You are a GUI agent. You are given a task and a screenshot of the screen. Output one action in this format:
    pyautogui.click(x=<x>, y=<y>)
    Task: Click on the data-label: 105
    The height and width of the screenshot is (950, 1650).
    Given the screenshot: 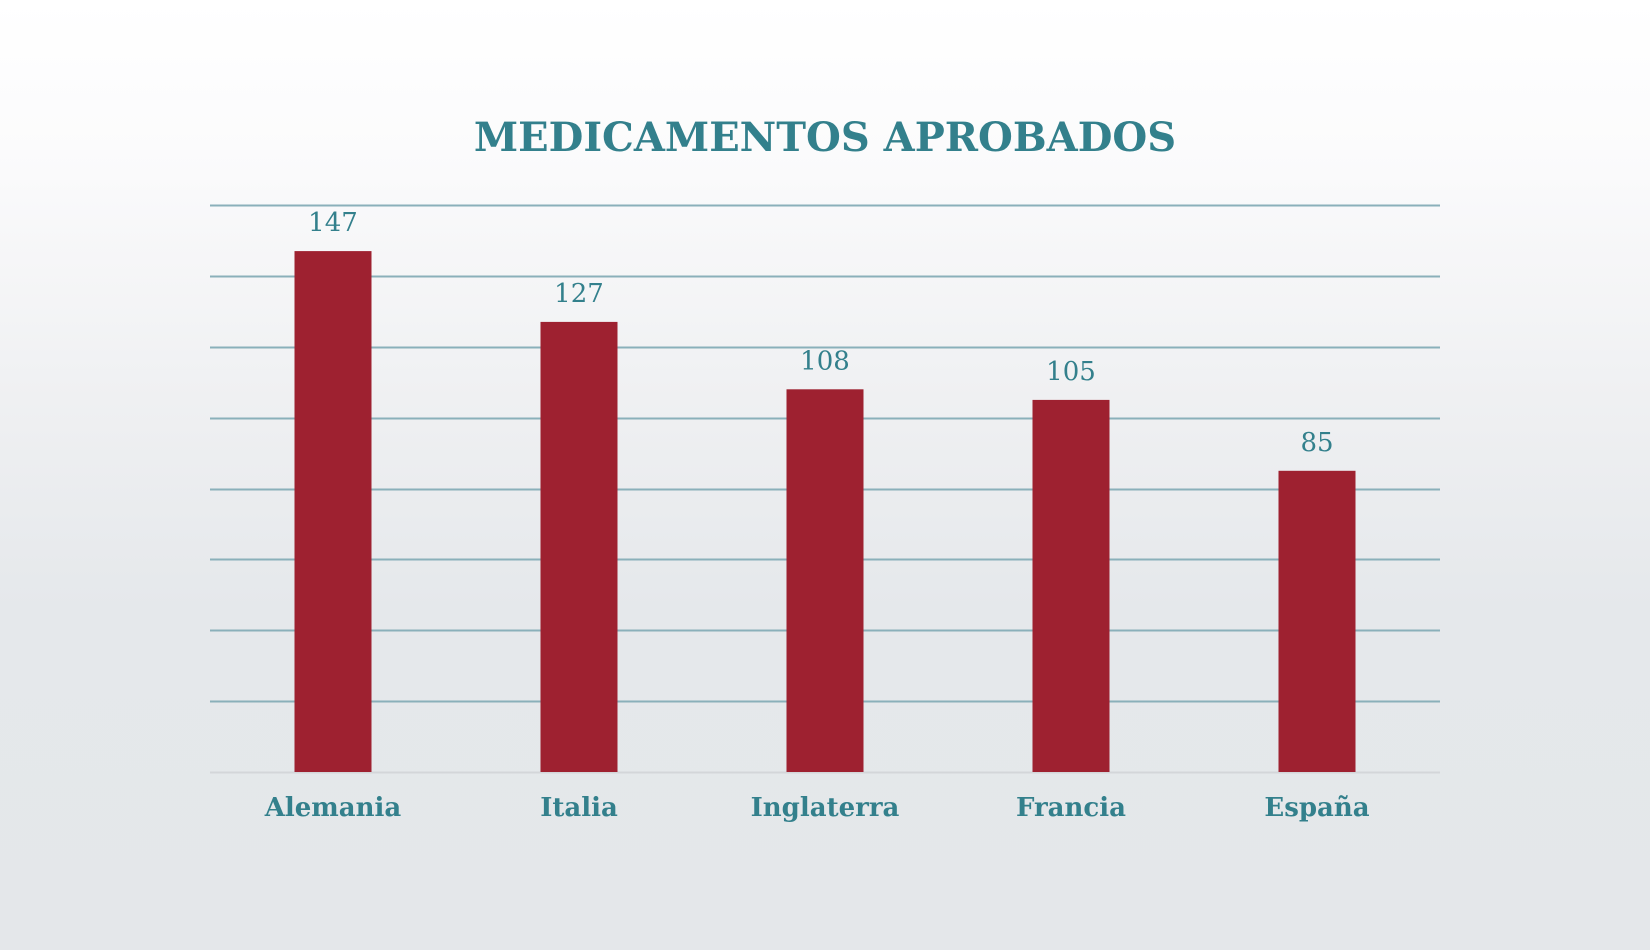 What is the action you would take?
    pyautogui.click(x=1071, y=372)
    